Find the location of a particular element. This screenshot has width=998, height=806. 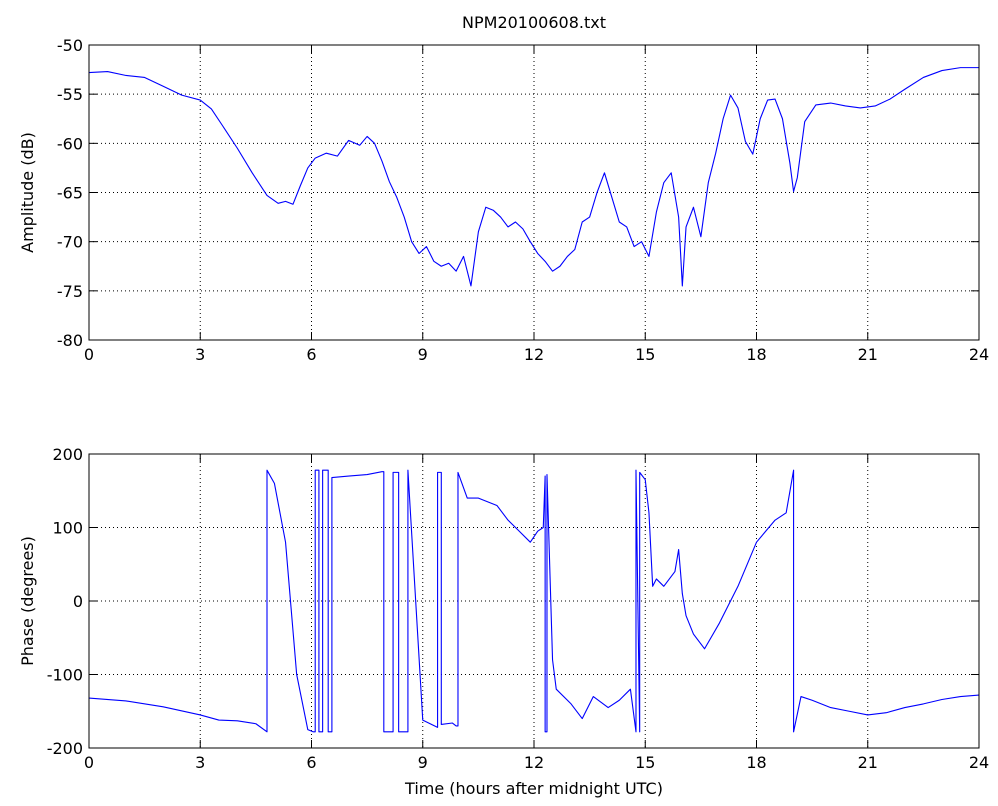

amplitude-ytick-label: -50 is located at coordinates (70, 45).